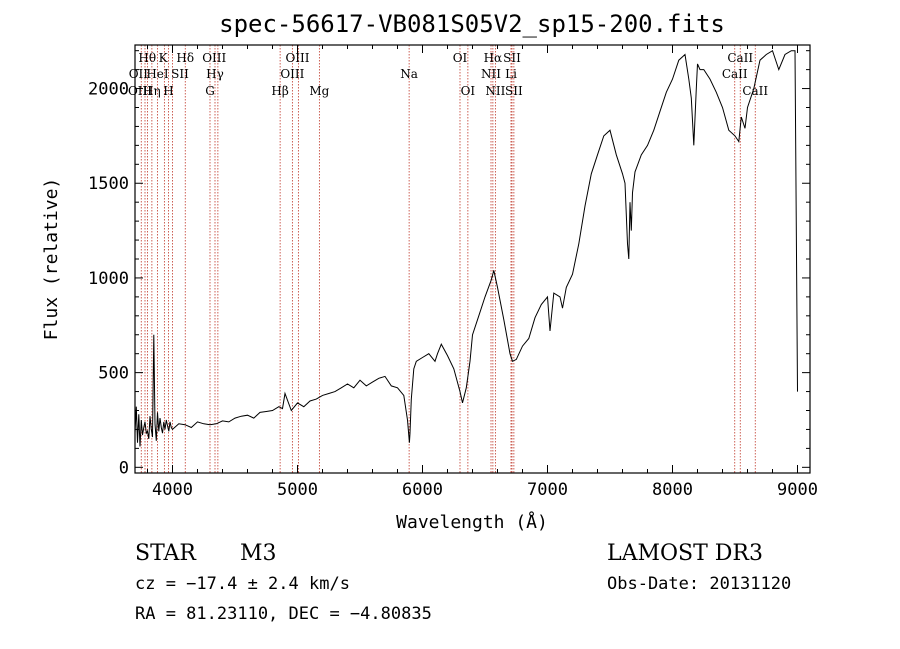 Image resolution: width=900 pixels, height=649 pixels. What do you see at coordinates (297, 490) in the screenshot?
I see `x-tick-label: 5000` at bounding box center [297, 490].